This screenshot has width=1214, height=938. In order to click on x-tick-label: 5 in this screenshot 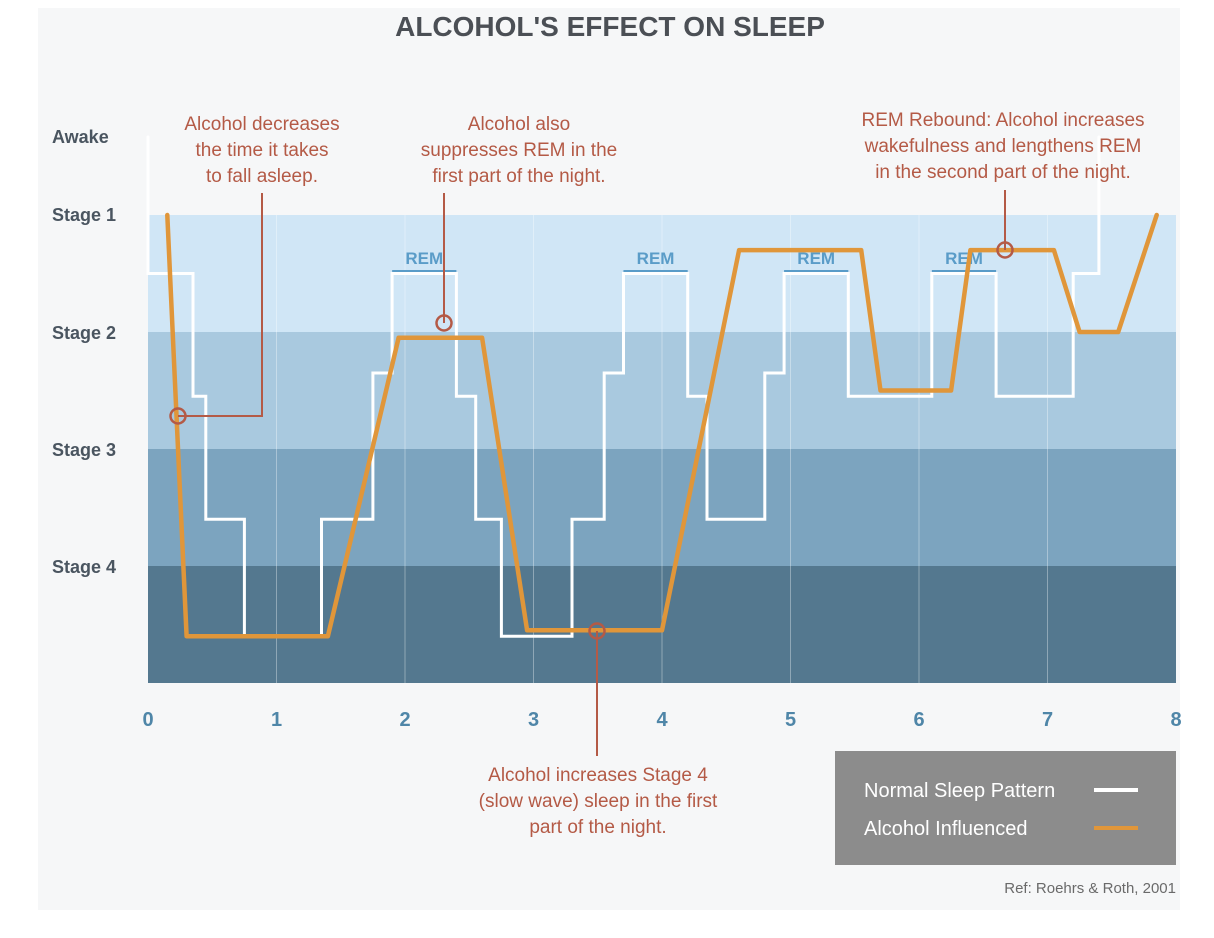, I will do `click(790, 720)`.